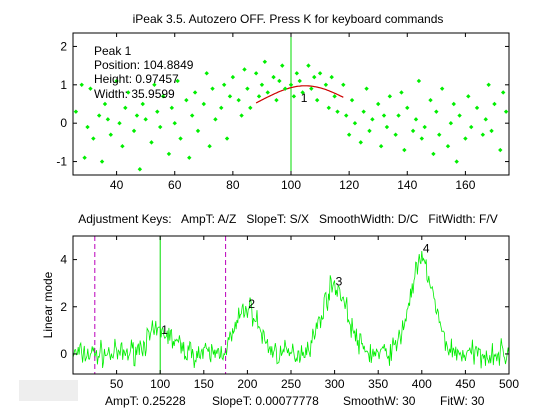  I want to click on bottom-xtick-label: 50, so click(117, 384).